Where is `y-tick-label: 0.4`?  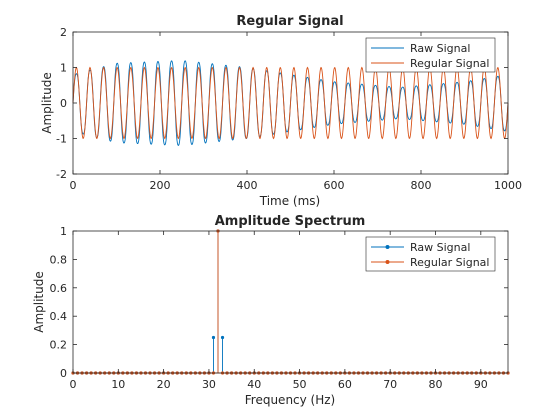 y-tick-label: 0.4 is located at coordinates (59, 316).